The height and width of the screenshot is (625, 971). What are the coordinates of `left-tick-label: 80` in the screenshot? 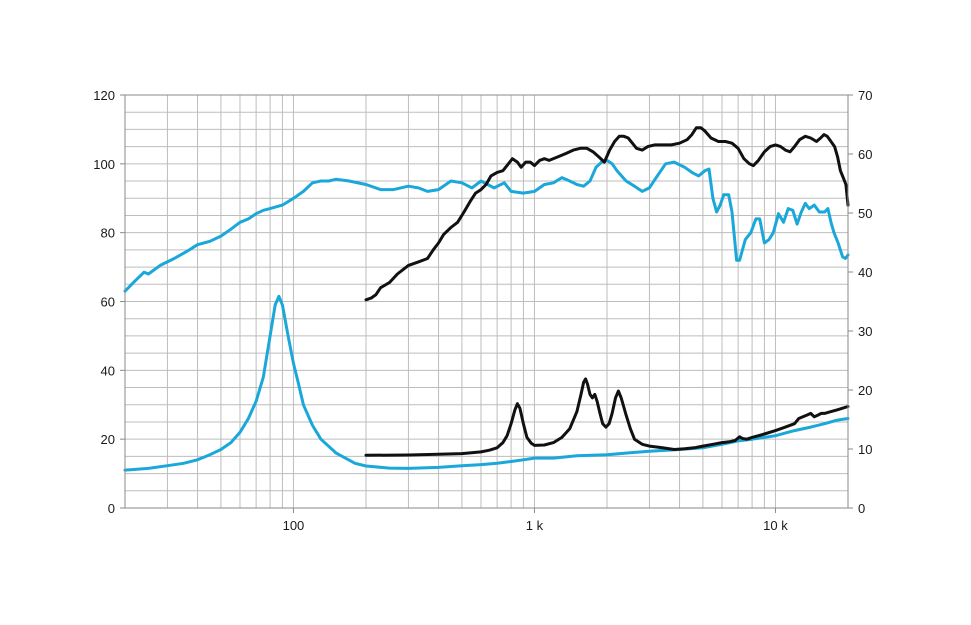 It's located at (108, 233).